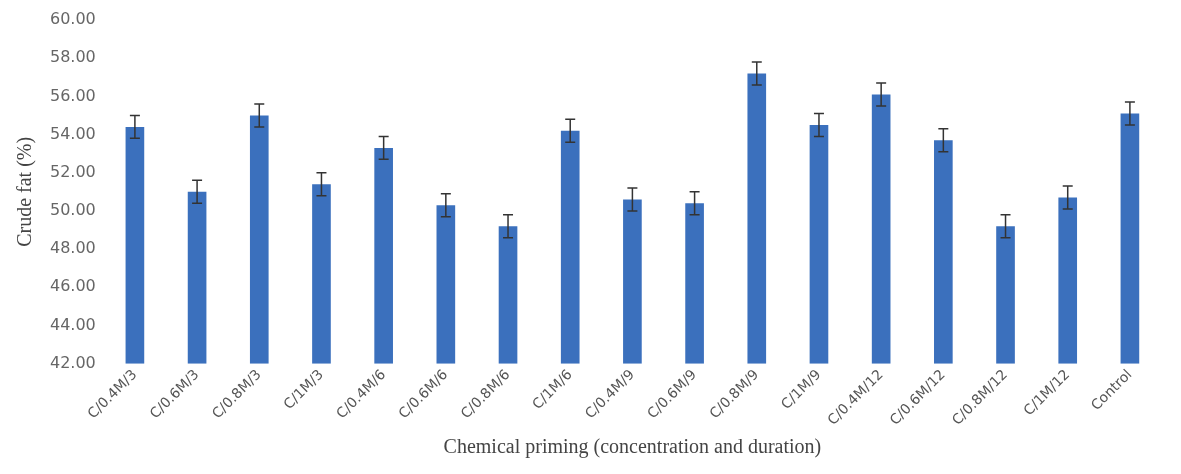 The image size is (1181, 474). Describe the element at coordinates (72, 324) in the screenshot. I see `y-tick-label: 44.00` at that location.